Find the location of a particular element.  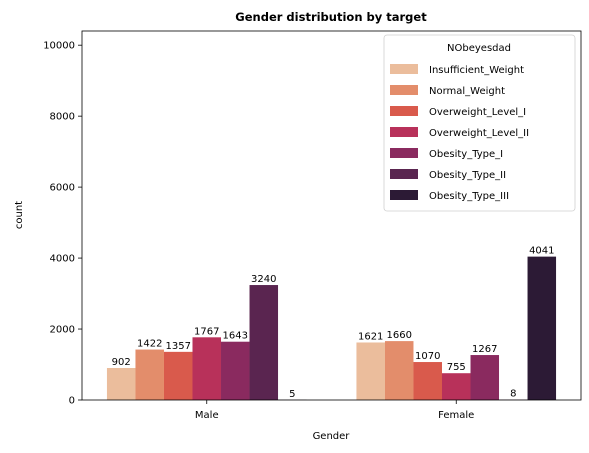

bar-value-label: 8 is located at coordinates (513, 394).